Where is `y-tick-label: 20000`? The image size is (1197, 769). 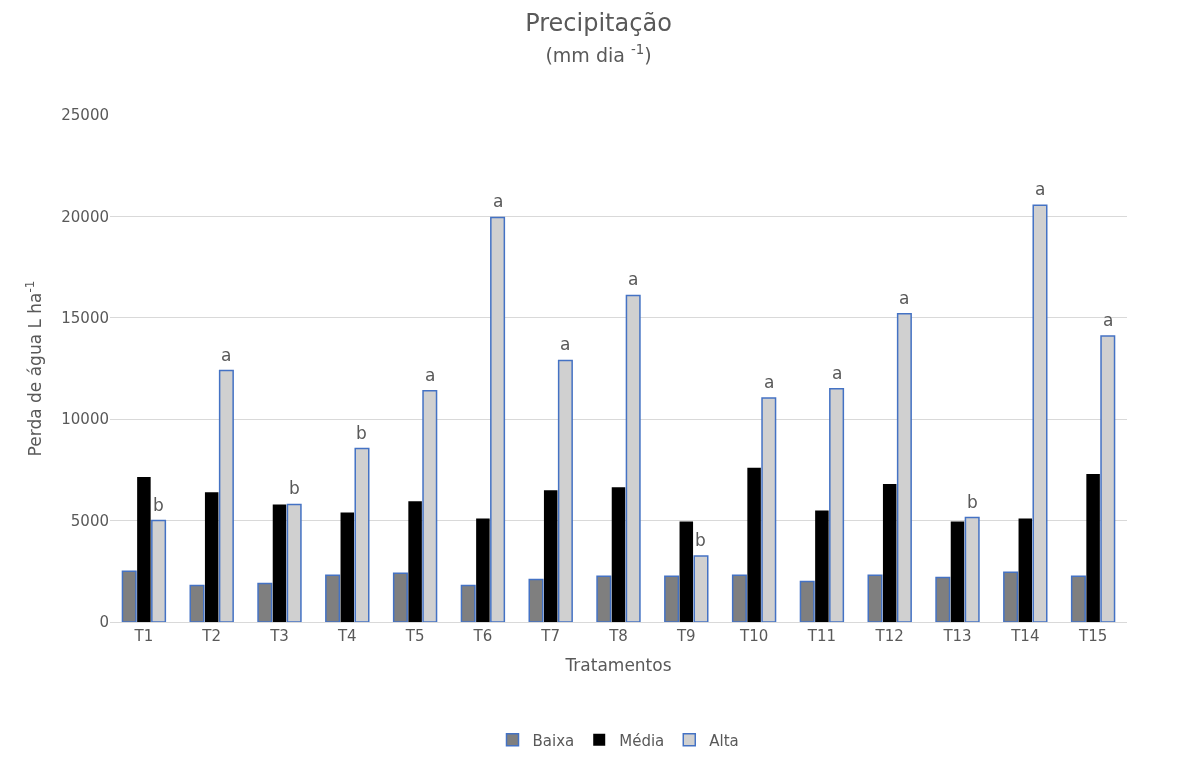
y-tick-label: 20000 is located at coordinates (85, 216).